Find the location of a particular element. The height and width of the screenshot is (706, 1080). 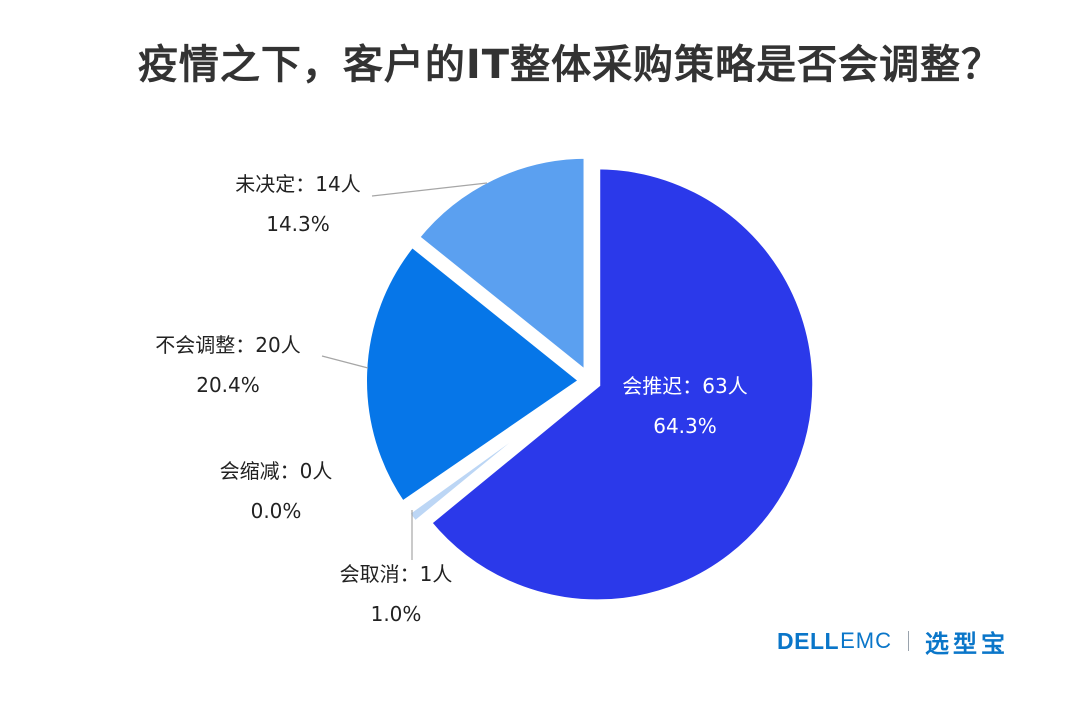

slice-label: 会缩减：0人 is located at coordinates (276, 471).